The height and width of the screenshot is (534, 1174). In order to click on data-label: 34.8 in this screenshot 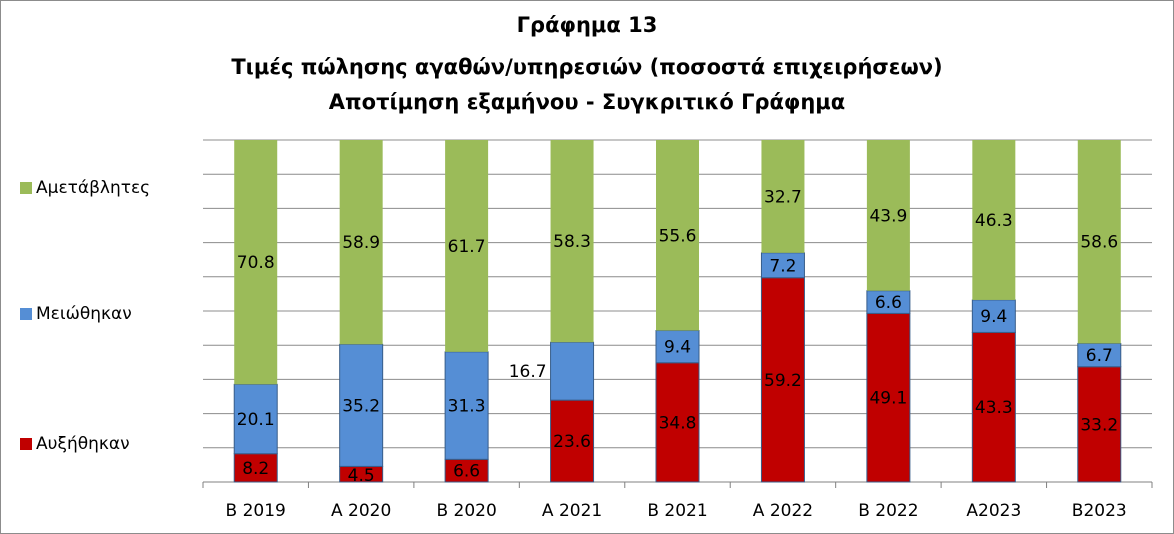, I will do `click(678, 423)`.